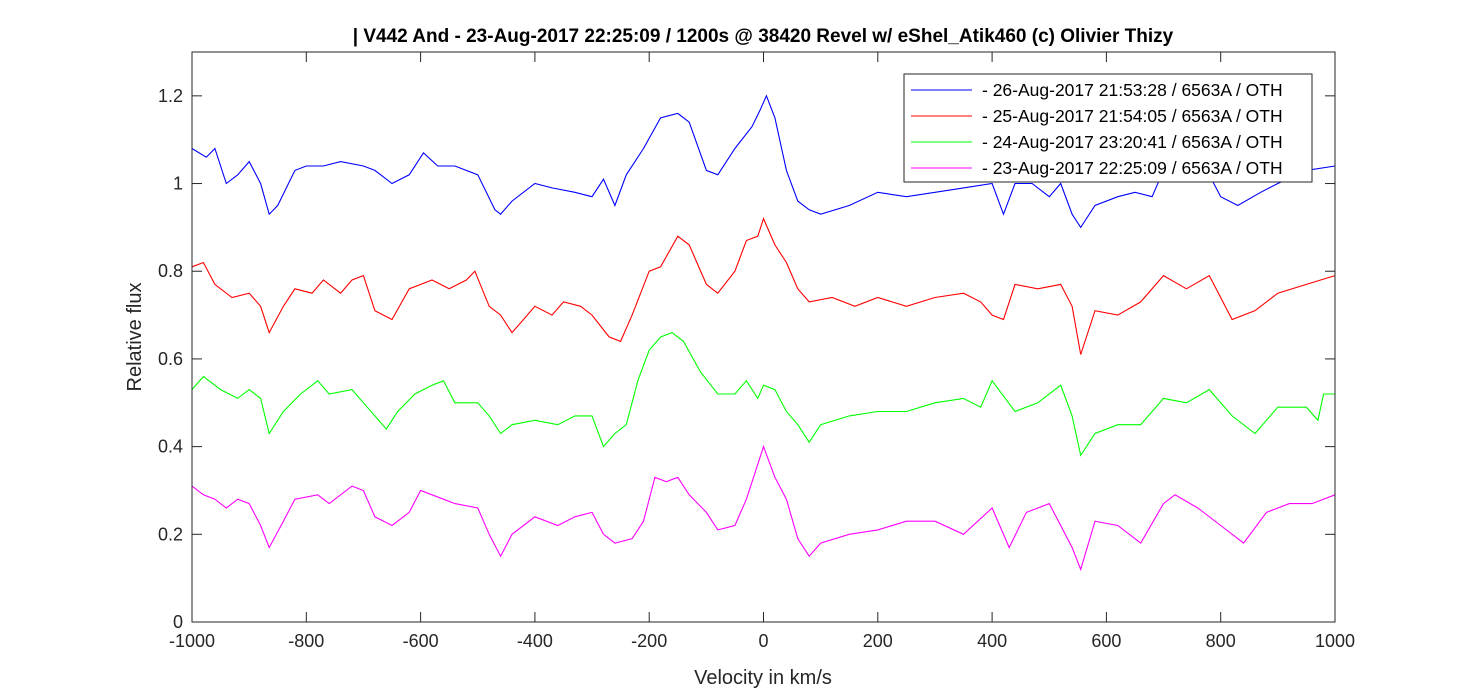  I want to click on legend-box, so click(1108, 128).